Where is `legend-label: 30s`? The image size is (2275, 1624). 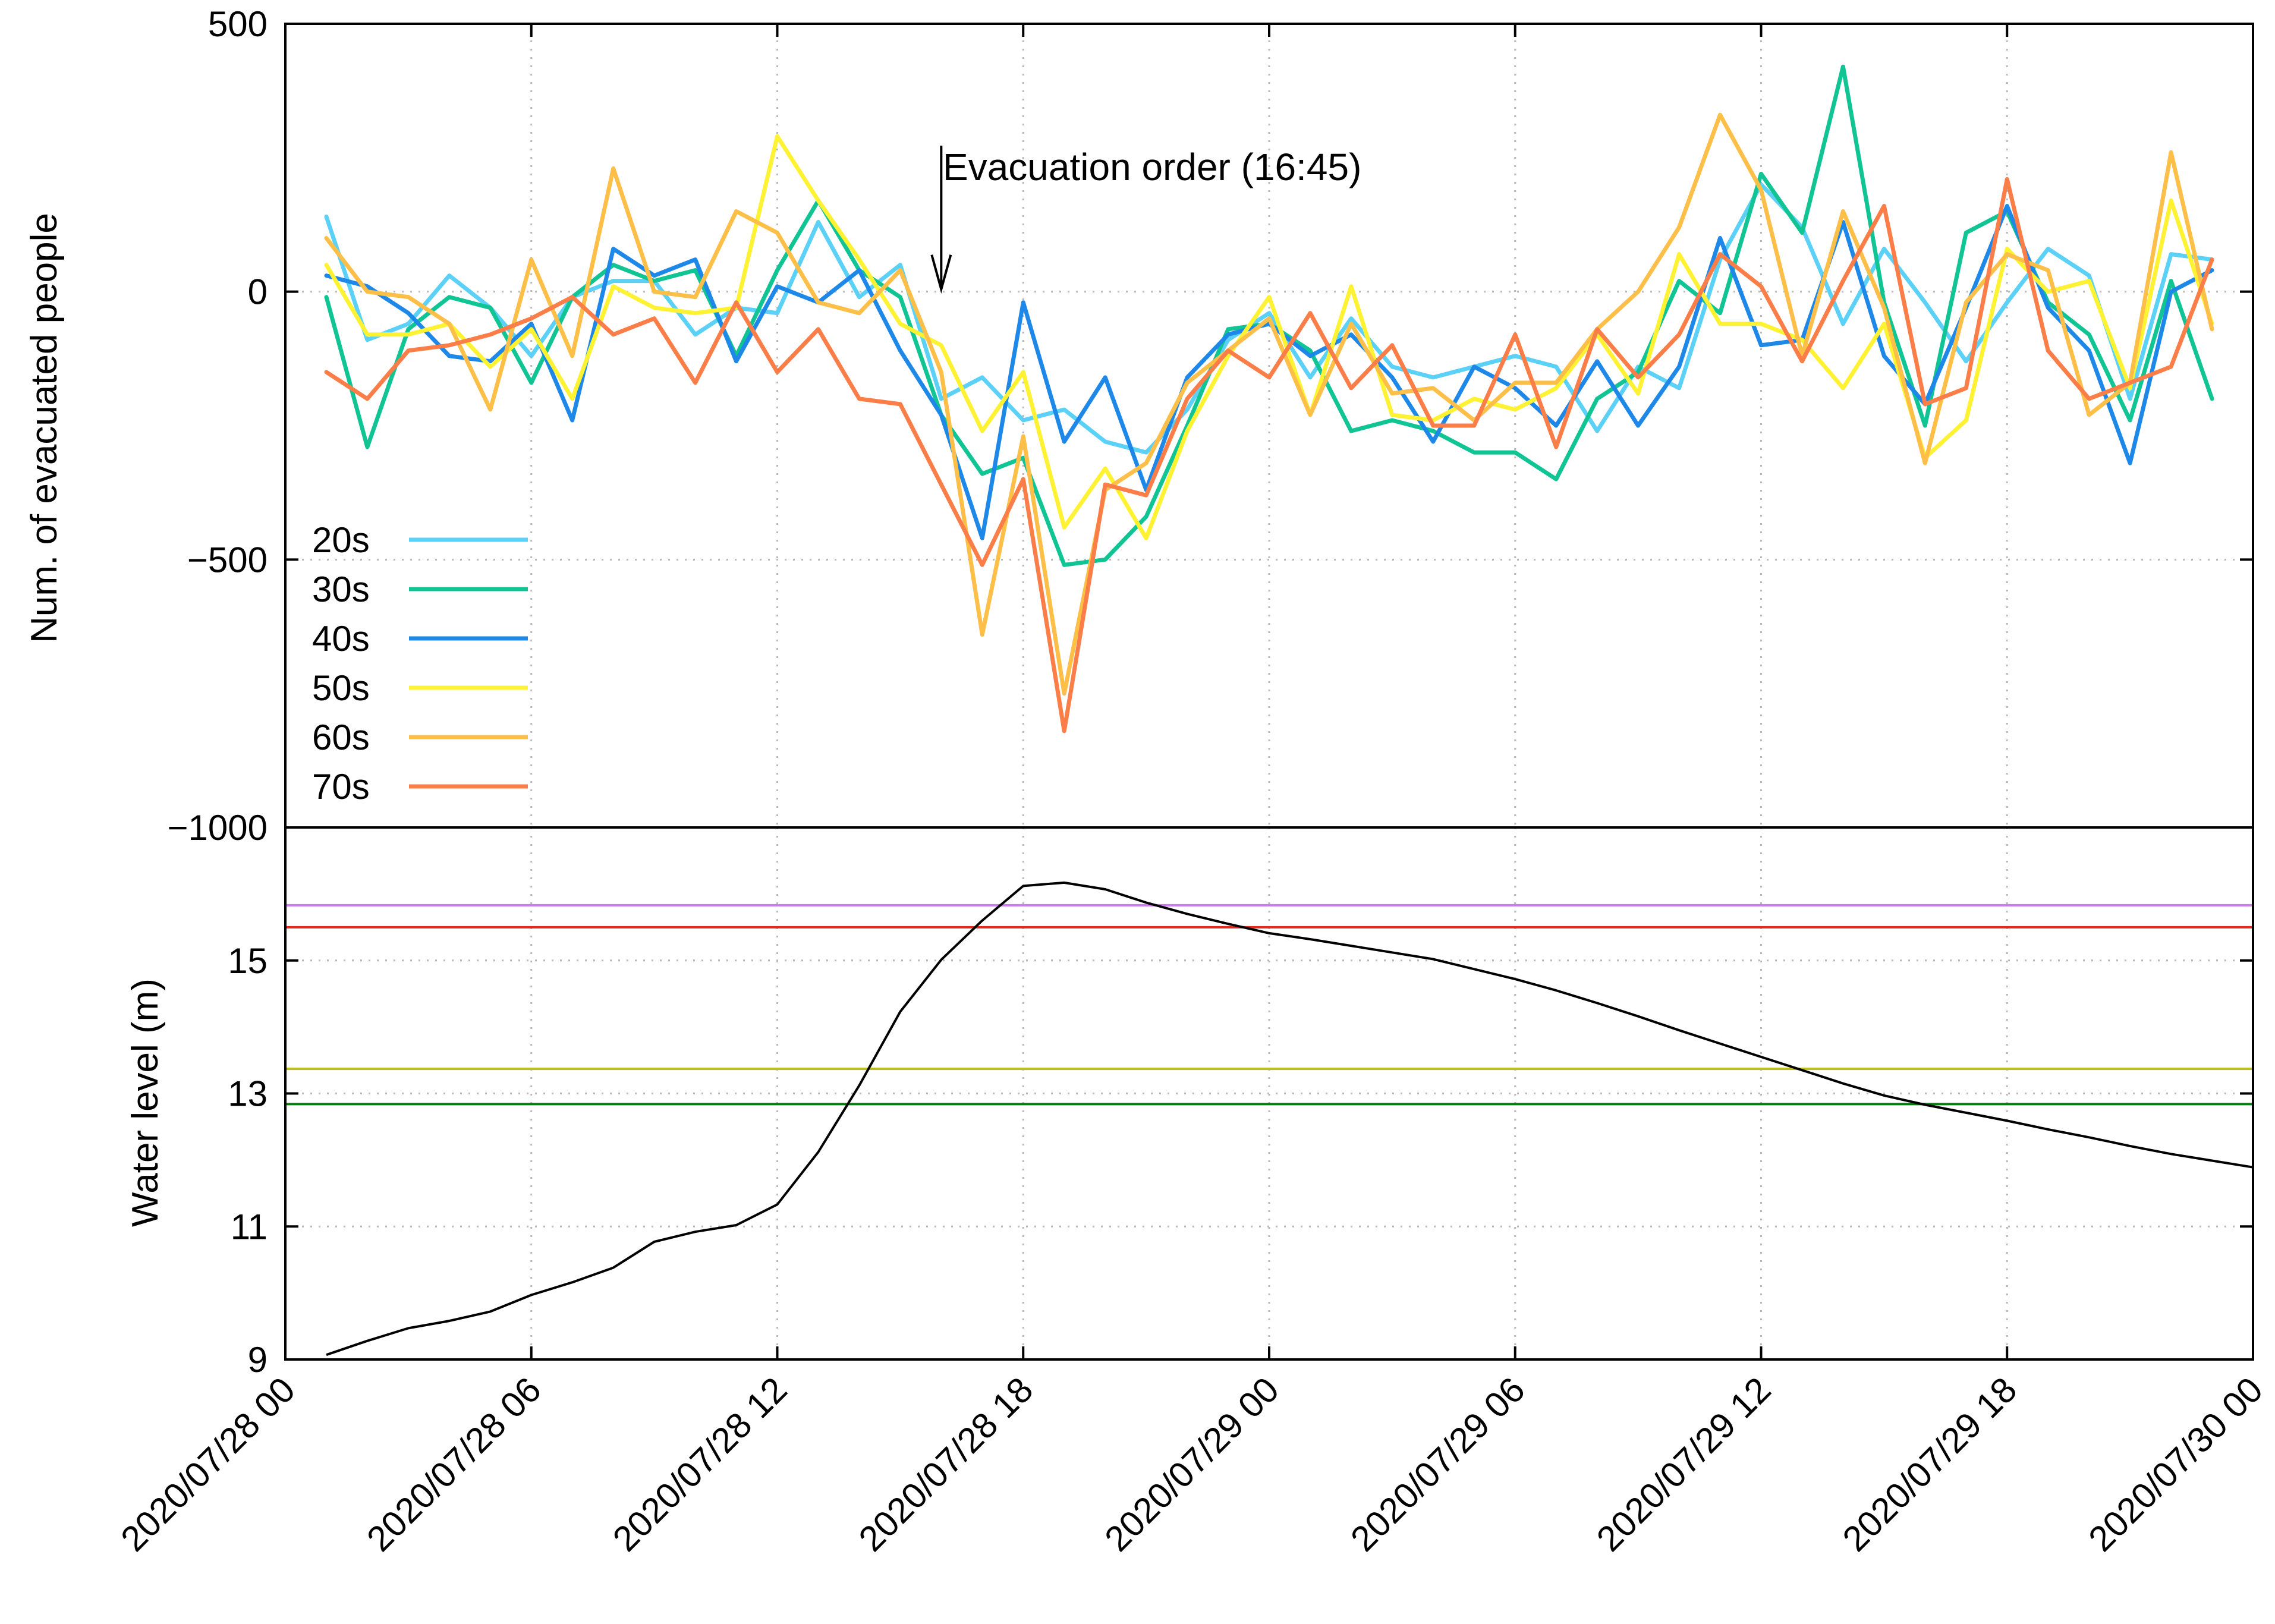 legend-label: 30s is located at coordinates (341, 589).